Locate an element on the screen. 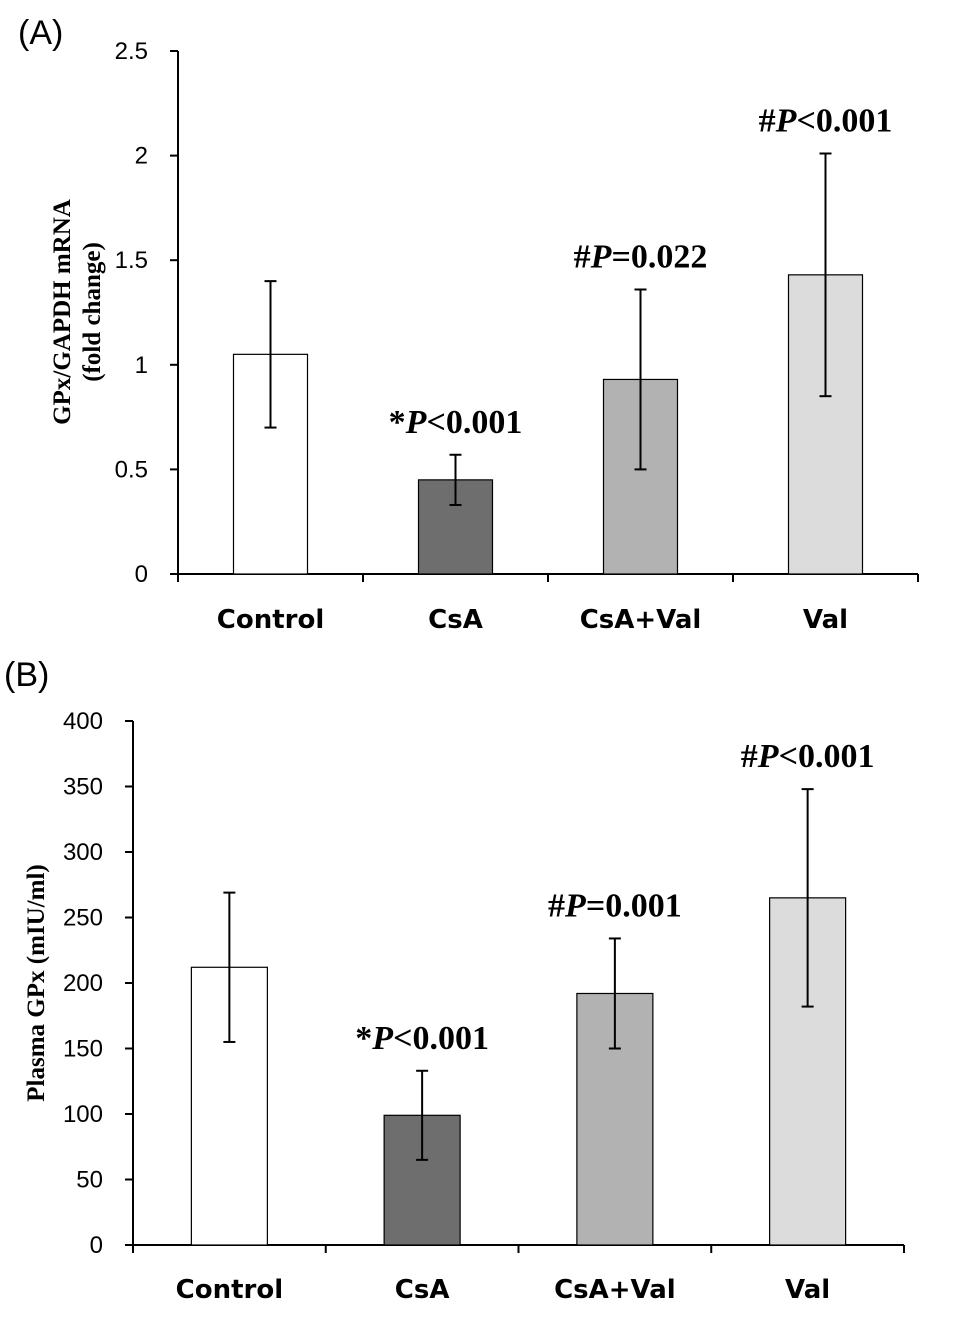 This screenshot has height=1331, width=957. y-tick-label: 300 is located at coordinates (83, 852).